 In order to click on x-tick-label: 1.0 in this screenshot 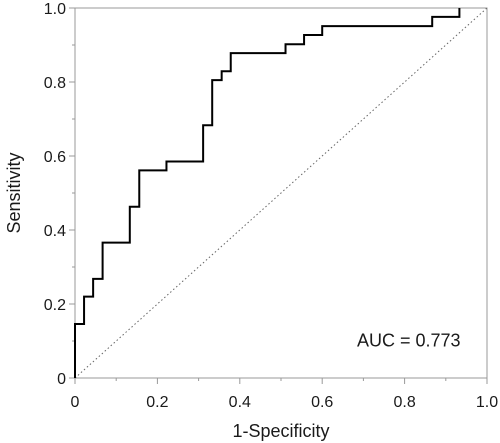, I will do `click(487, 402)`.